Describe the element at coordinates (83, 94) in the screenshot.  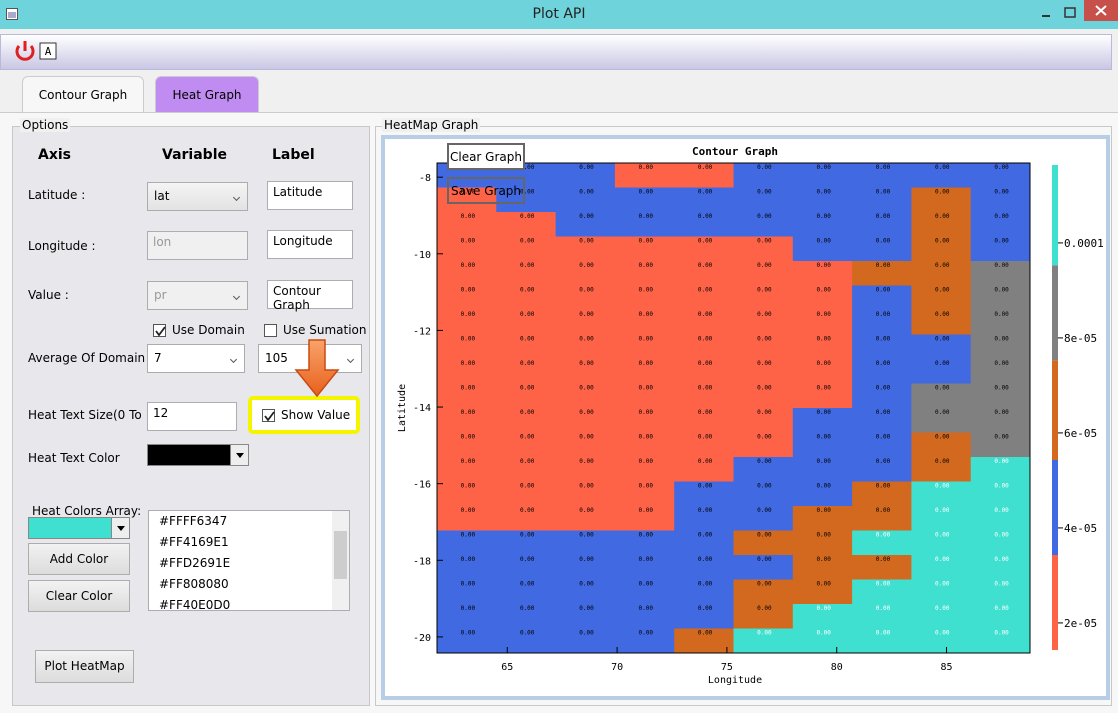
I see `tab: Contour Graph` at that location.